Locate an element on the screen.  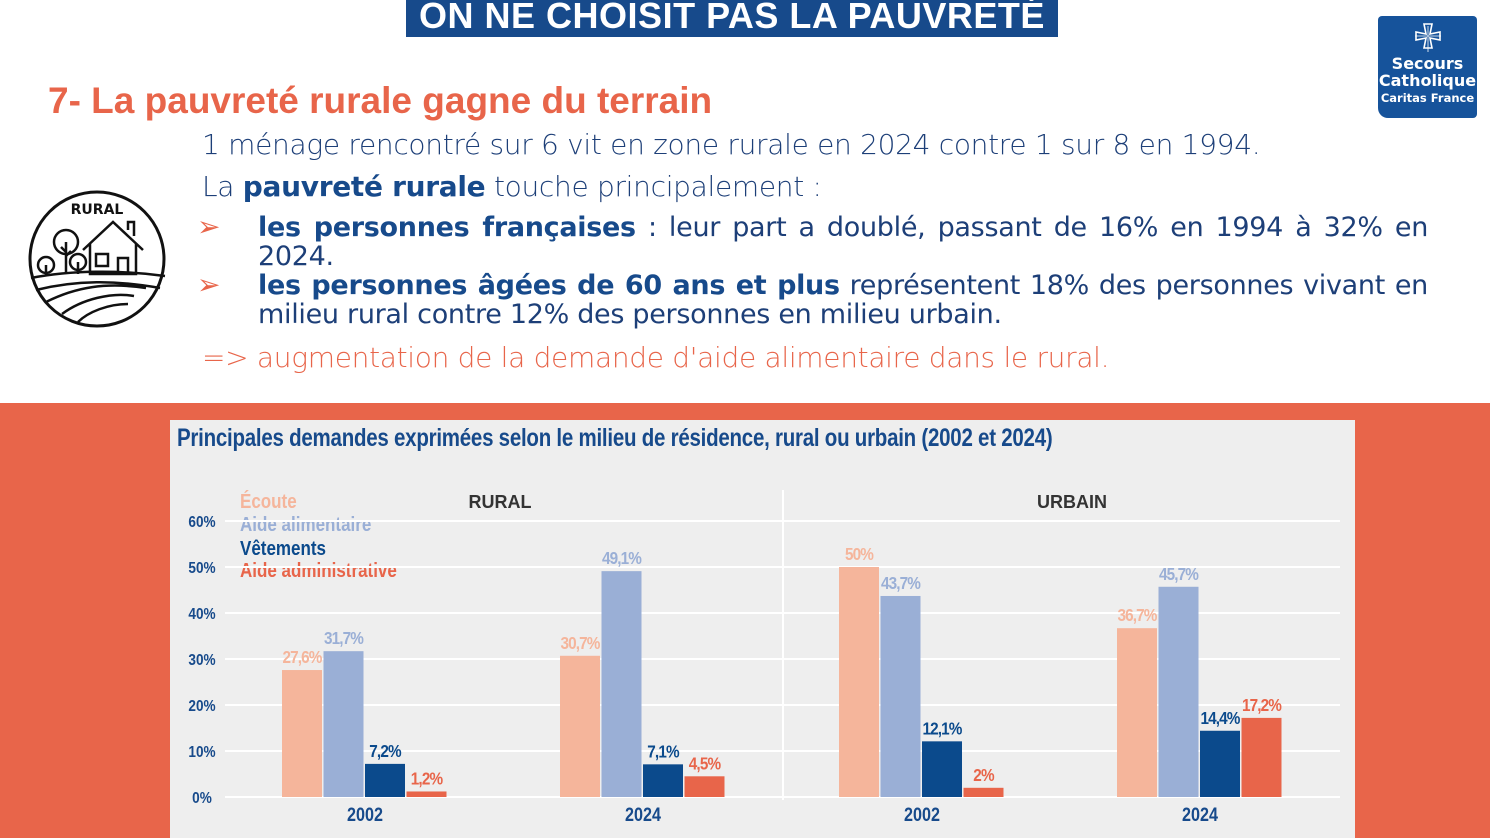
data-label: 14,4% is located at coordinates (1220, 718).